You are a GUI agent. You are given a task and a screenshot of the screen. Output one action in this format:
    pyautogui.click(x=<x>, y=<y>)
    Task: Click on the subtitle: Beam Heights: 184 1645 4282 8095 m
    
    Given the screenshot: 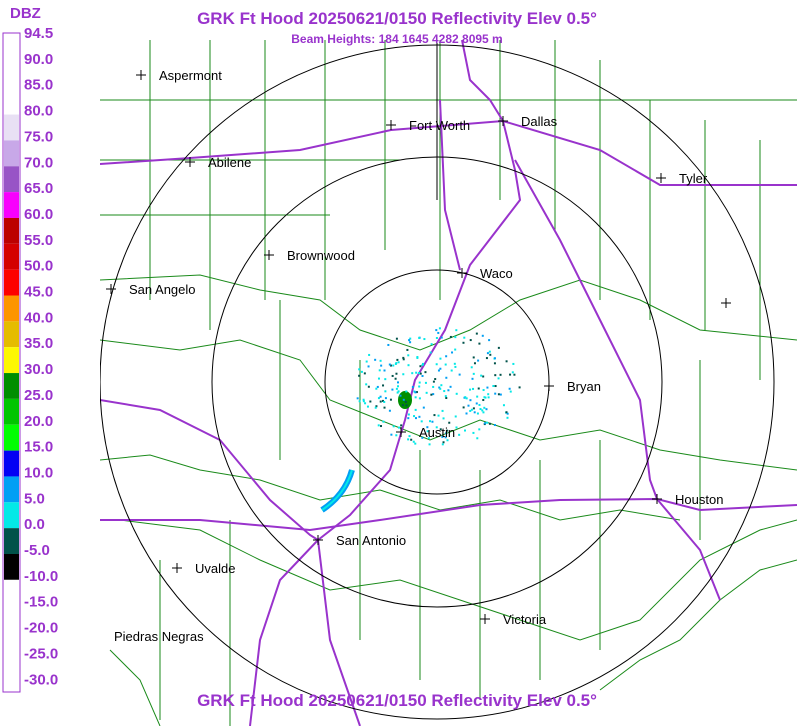 What is the action you would take?
    pyautogui.click(x=396, y=39)
    